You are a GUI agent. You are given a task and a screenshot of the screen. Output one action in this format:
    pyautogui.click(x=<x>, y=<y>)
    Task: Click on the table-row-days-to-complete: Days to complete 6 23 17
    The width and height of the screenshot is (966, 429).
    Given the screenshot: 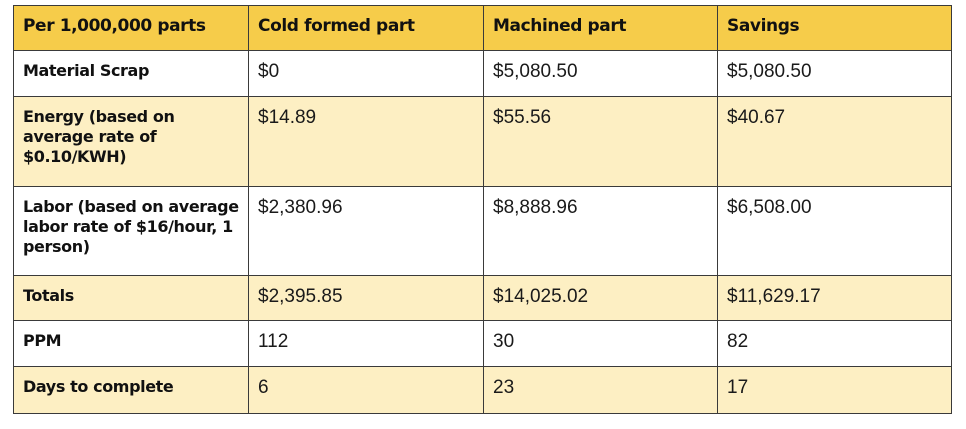 What is the action you would take?
    pyautogui.click(x=482, y=390)
    